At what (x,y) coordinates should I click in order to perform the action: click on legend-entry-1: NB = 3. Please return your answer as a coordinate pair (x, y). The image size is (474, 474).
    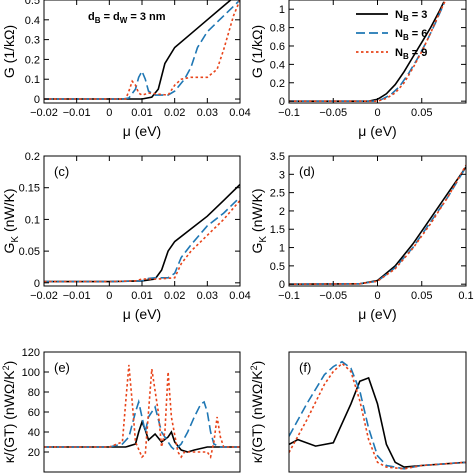
    Looking at the image, I should click on (411, 16).